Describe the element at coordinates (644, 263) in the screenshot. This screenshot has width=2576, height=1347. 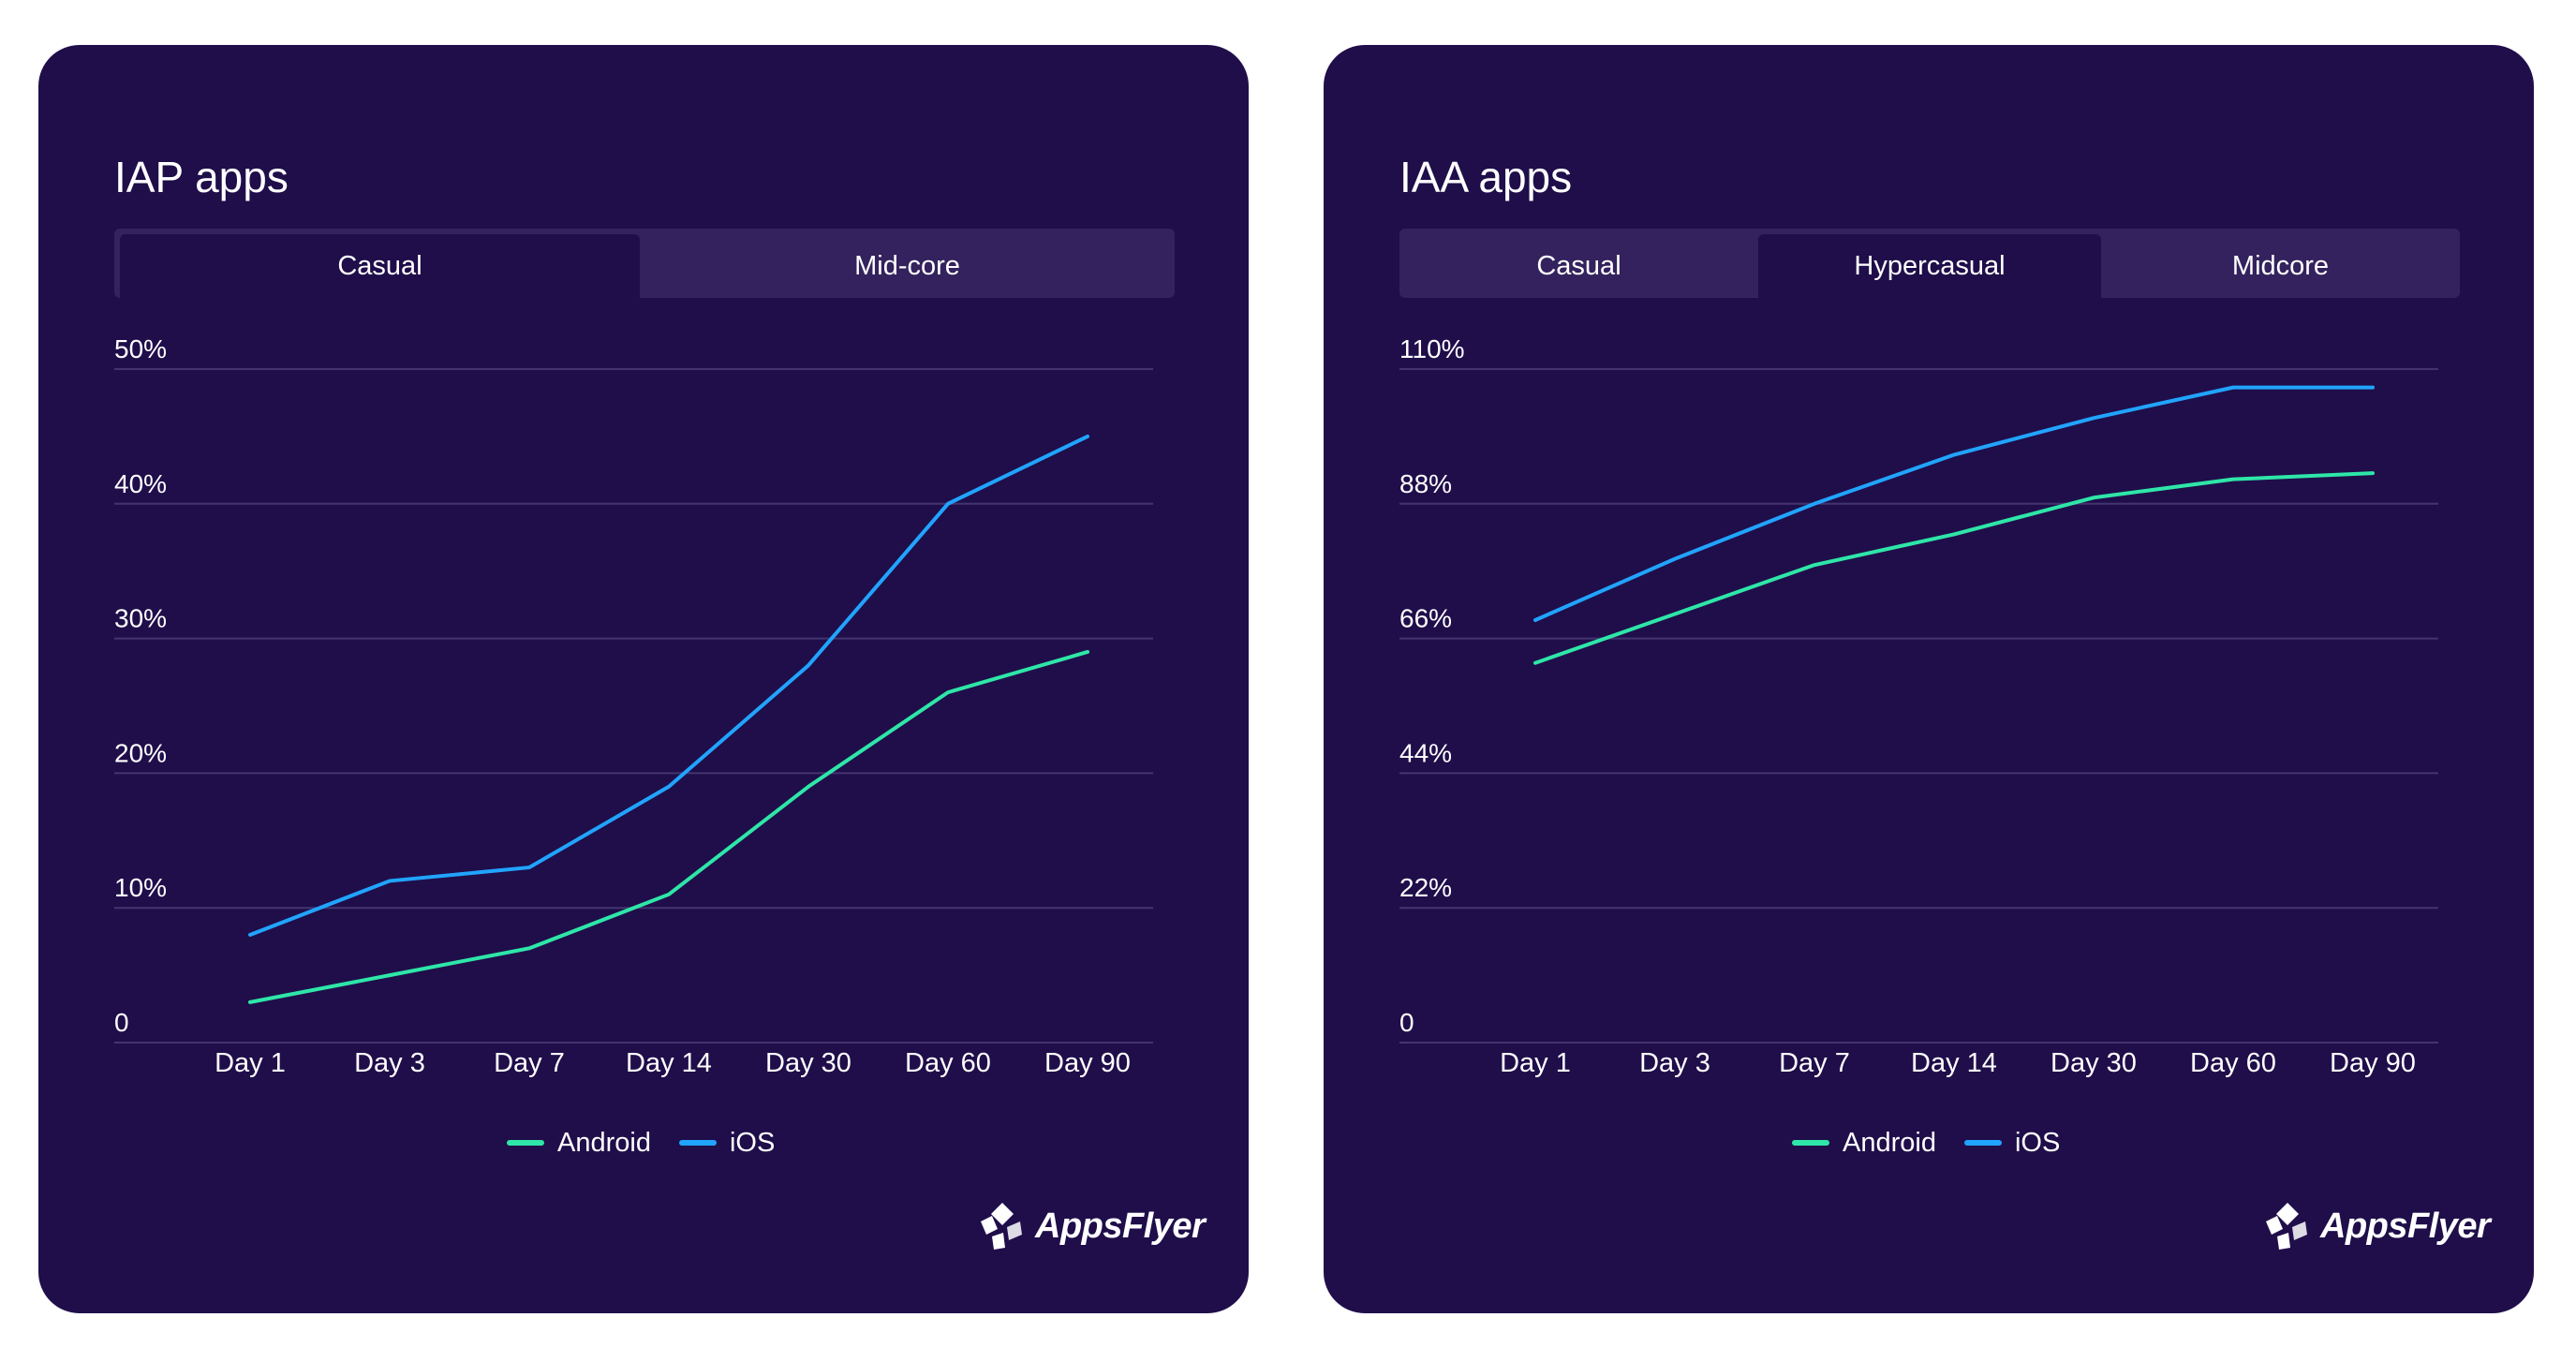
I see `segment-tabs: Casual Mid-core` at that location.